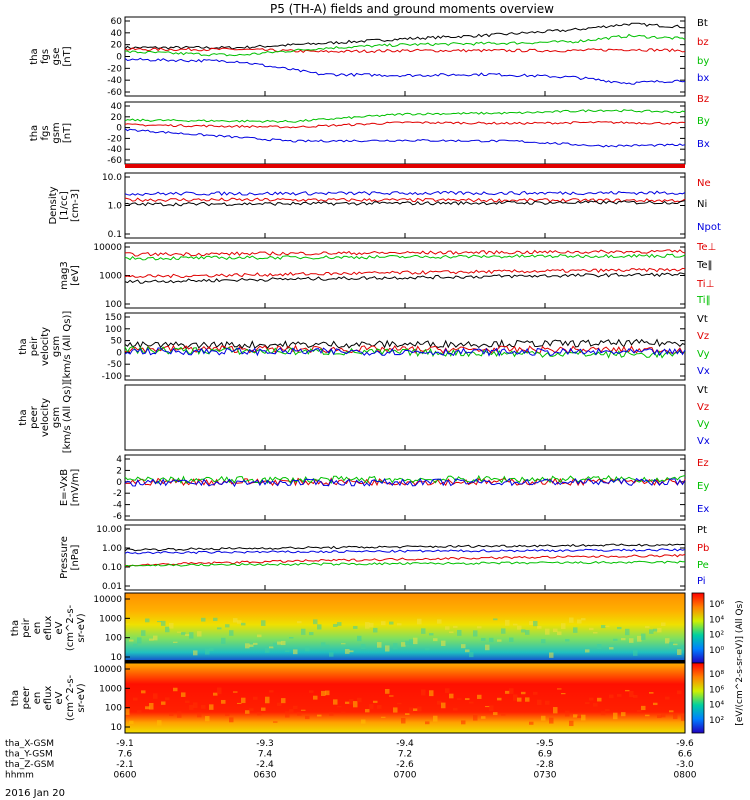  What do you see at coordinates (716, 620) in the screenshot?
I see `colorbar-tick-label: 10⁴` at bounding box center [716, 620].